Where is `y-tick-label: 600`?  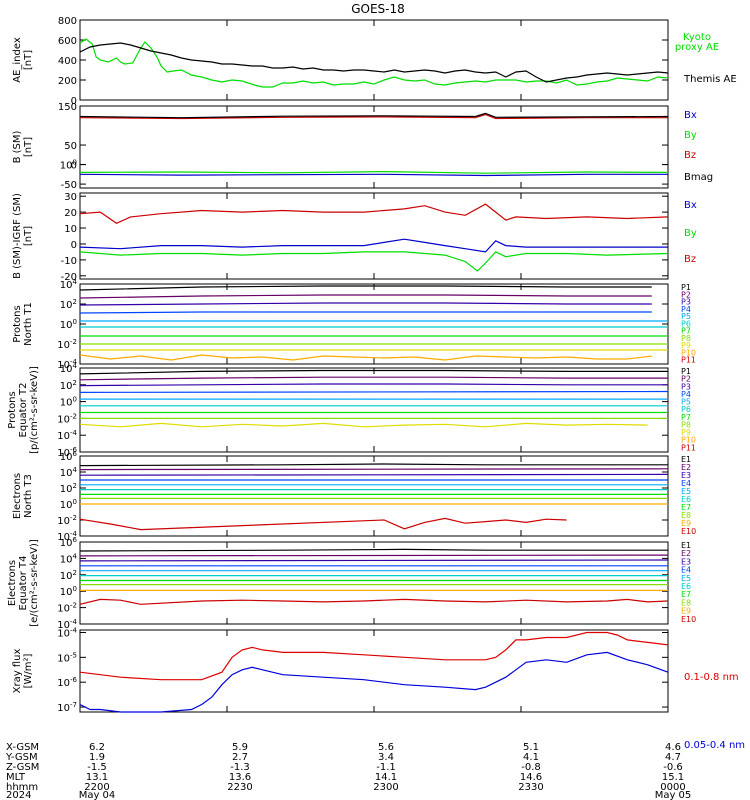
y-tick-label: 600 is located at coordinates (67, 41).